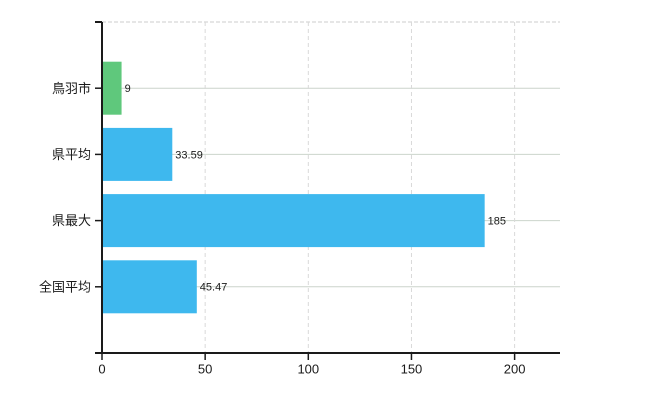 The image size is (650, 400). Describe the element at coordinates (71, 154) in the screenshot. I see `y-axis-label: 県平均` at that location.